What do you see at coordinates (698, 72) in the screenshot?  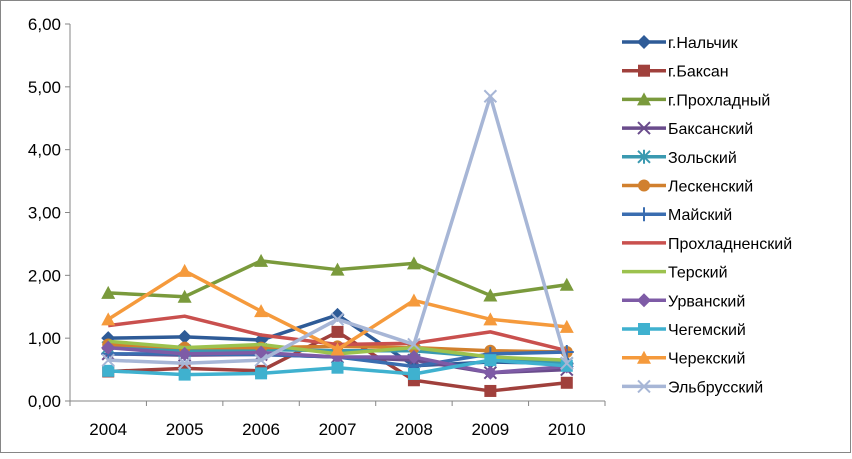 I see `legend-label: г.Баксан` at bounding box center [698, 72].